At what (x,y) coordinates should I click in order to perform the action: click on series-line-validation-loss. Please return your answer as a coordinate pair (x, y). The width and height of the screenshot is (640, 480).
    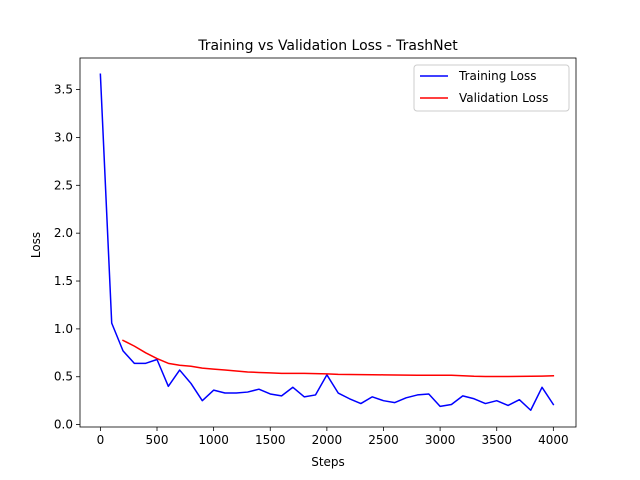
    Looking at the image, I should click on (338, 358).